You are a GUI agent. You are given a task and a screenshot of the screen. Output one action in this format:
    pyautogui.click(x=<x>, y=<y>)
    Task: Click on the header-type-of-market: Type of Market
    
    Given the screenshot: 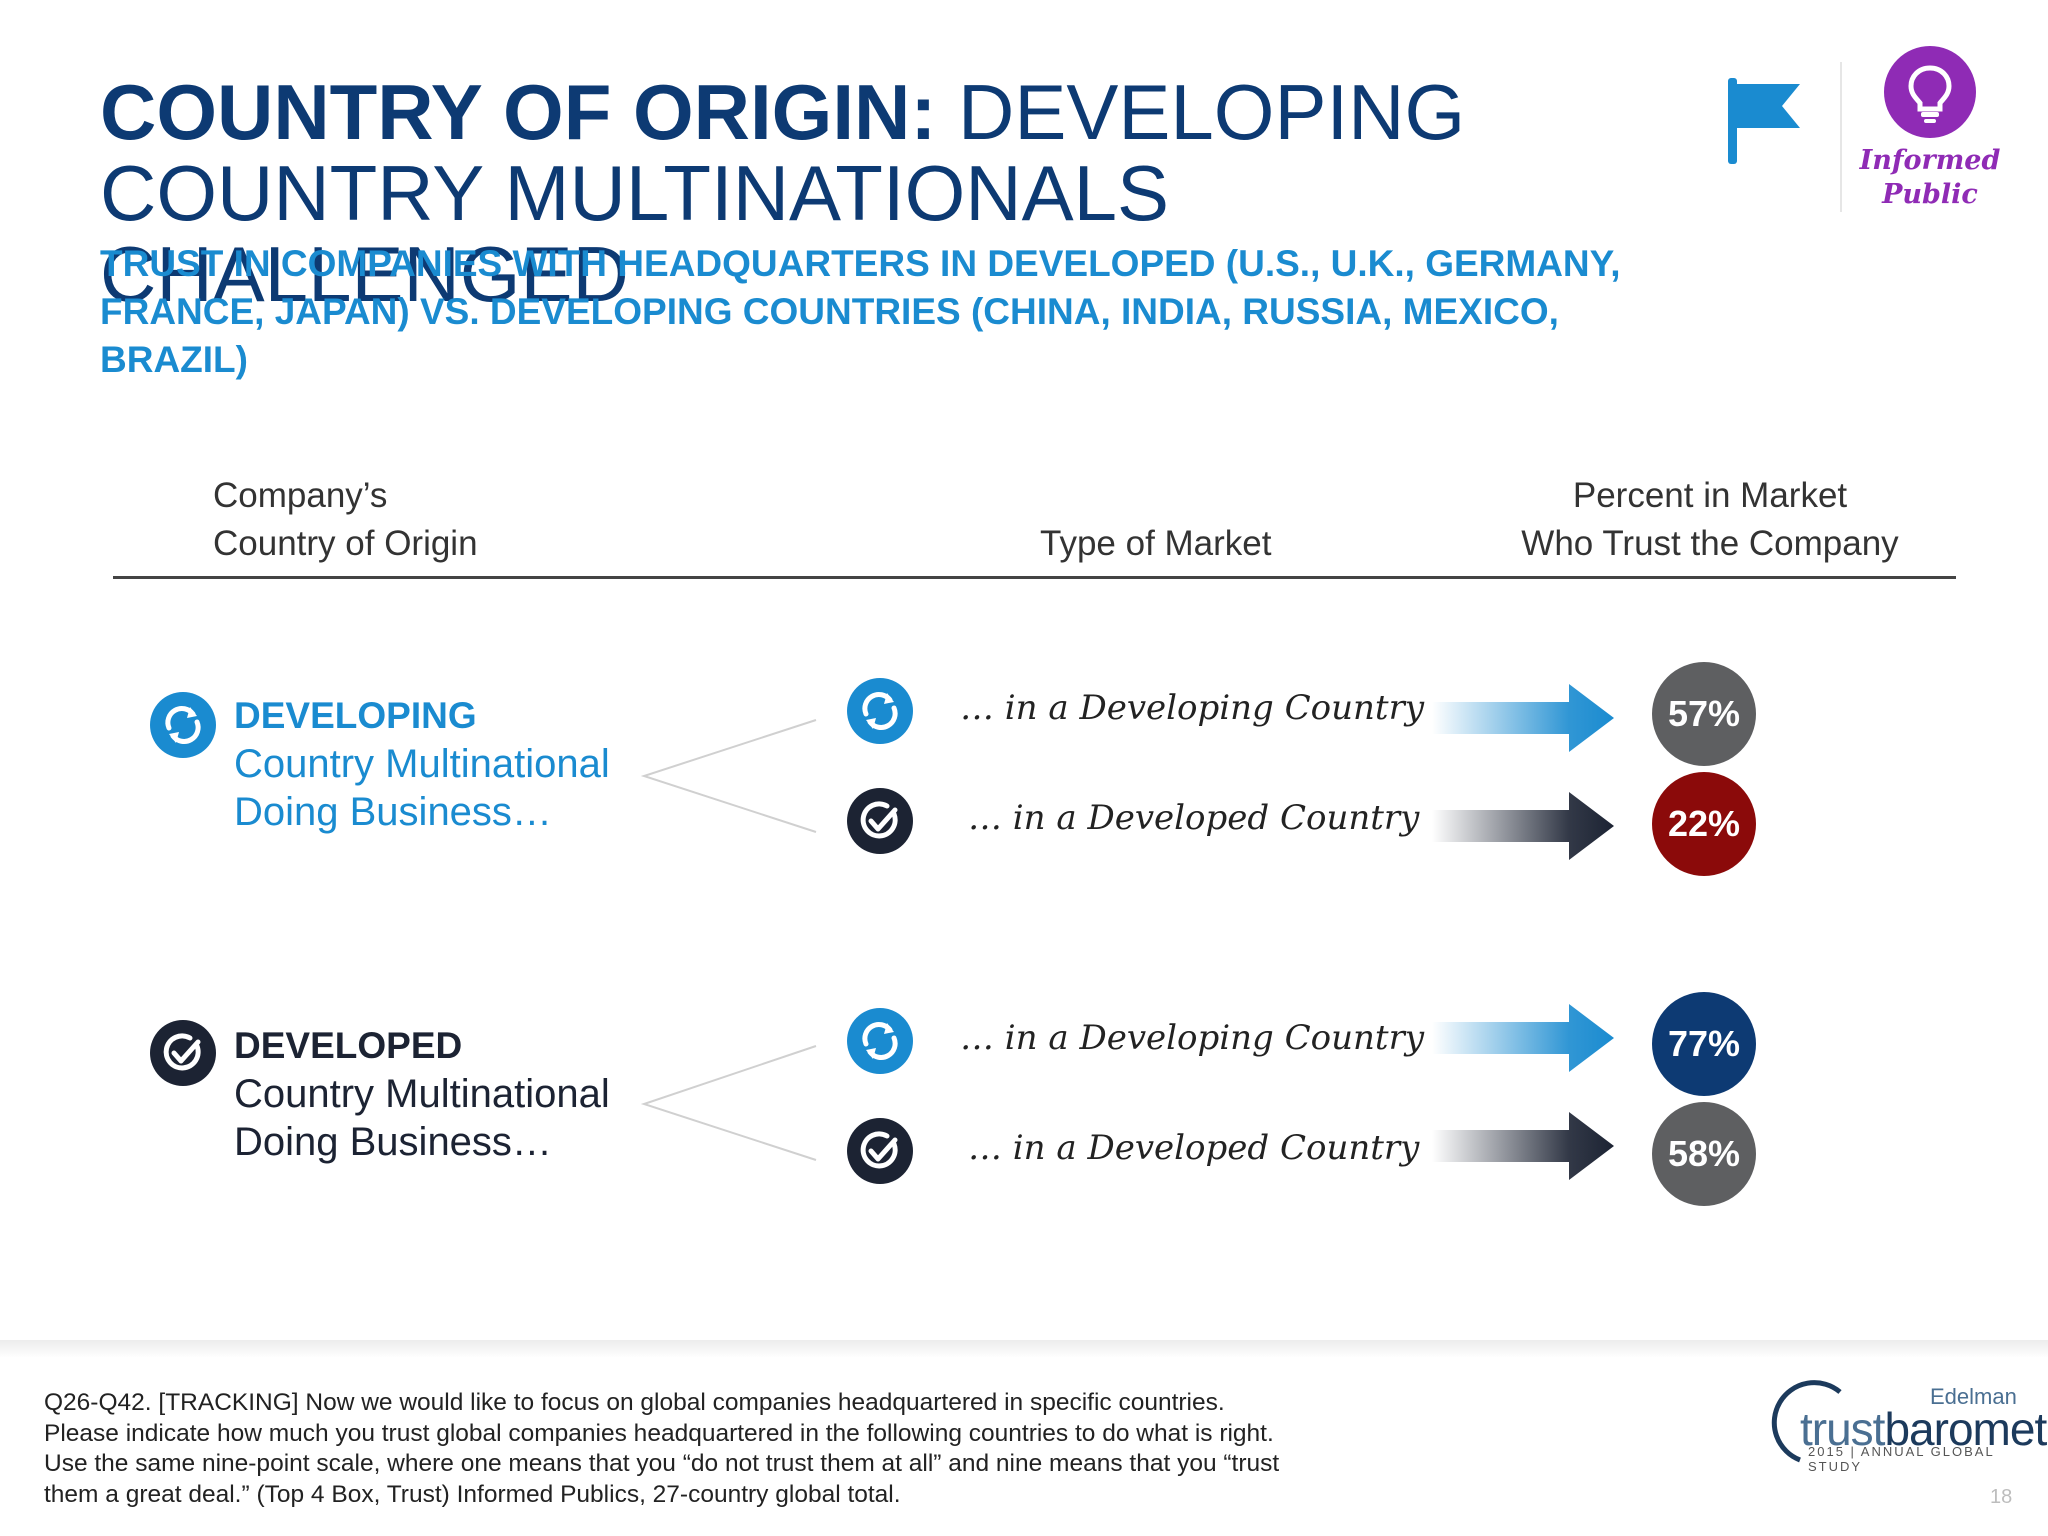 What is the action you would take?
    pyautogui.click(x=1156, y=543)
    